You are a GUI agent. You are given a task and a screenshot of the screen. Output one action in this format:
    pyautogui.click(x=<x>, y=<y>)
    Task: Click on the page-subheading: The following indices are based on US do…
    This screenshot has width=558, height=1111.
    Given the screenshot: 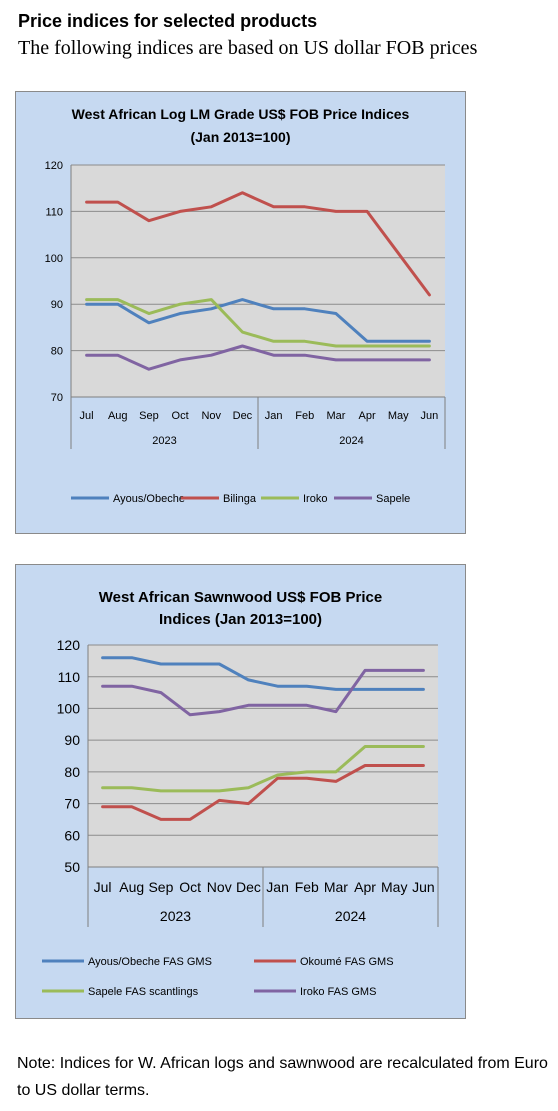 What is the action you would take?
    pyautogui.click(x=248, y=48)
    